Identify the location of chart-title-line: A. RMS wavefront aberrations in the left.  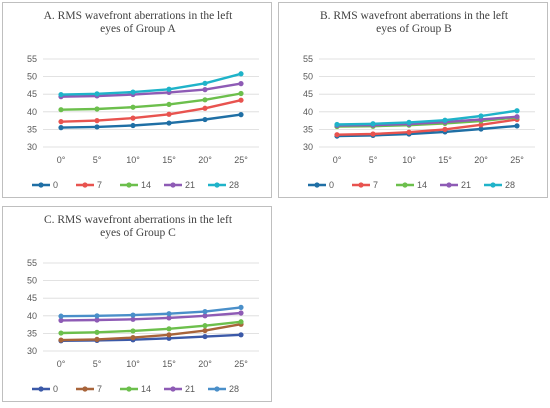
(139, 16).